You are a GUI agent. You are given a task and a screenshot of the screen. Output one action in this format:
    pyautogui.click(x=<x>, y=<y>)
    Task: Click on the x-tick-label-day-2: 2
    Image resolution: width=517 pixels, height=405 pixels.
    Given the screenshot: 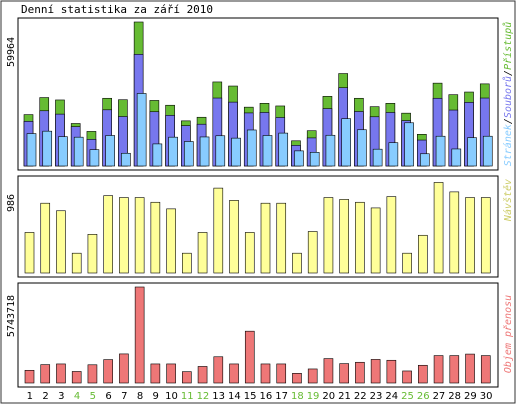 What is the action you would take?
    pyautogui.click(x=45, y=396)
    